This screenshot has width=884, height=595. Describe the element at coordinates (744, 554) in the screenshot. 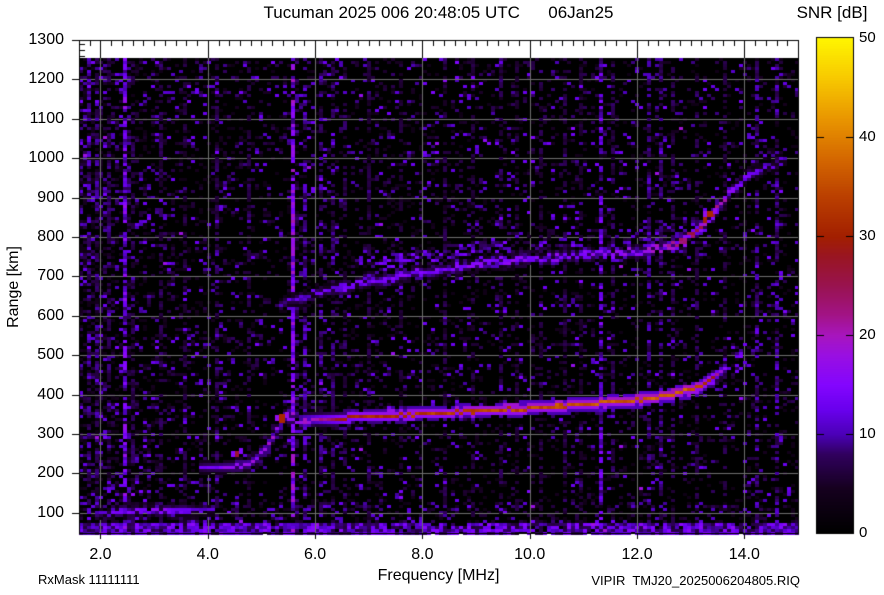

I see `x-tick-label: 14.0` at that location.